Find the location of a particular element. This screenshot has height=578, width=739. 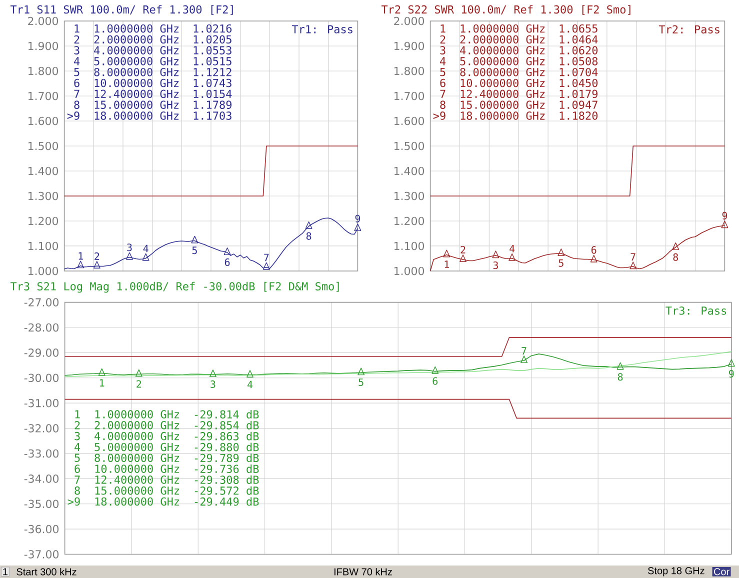

annotation: 1.0704 is located at coordinates (579, 72).